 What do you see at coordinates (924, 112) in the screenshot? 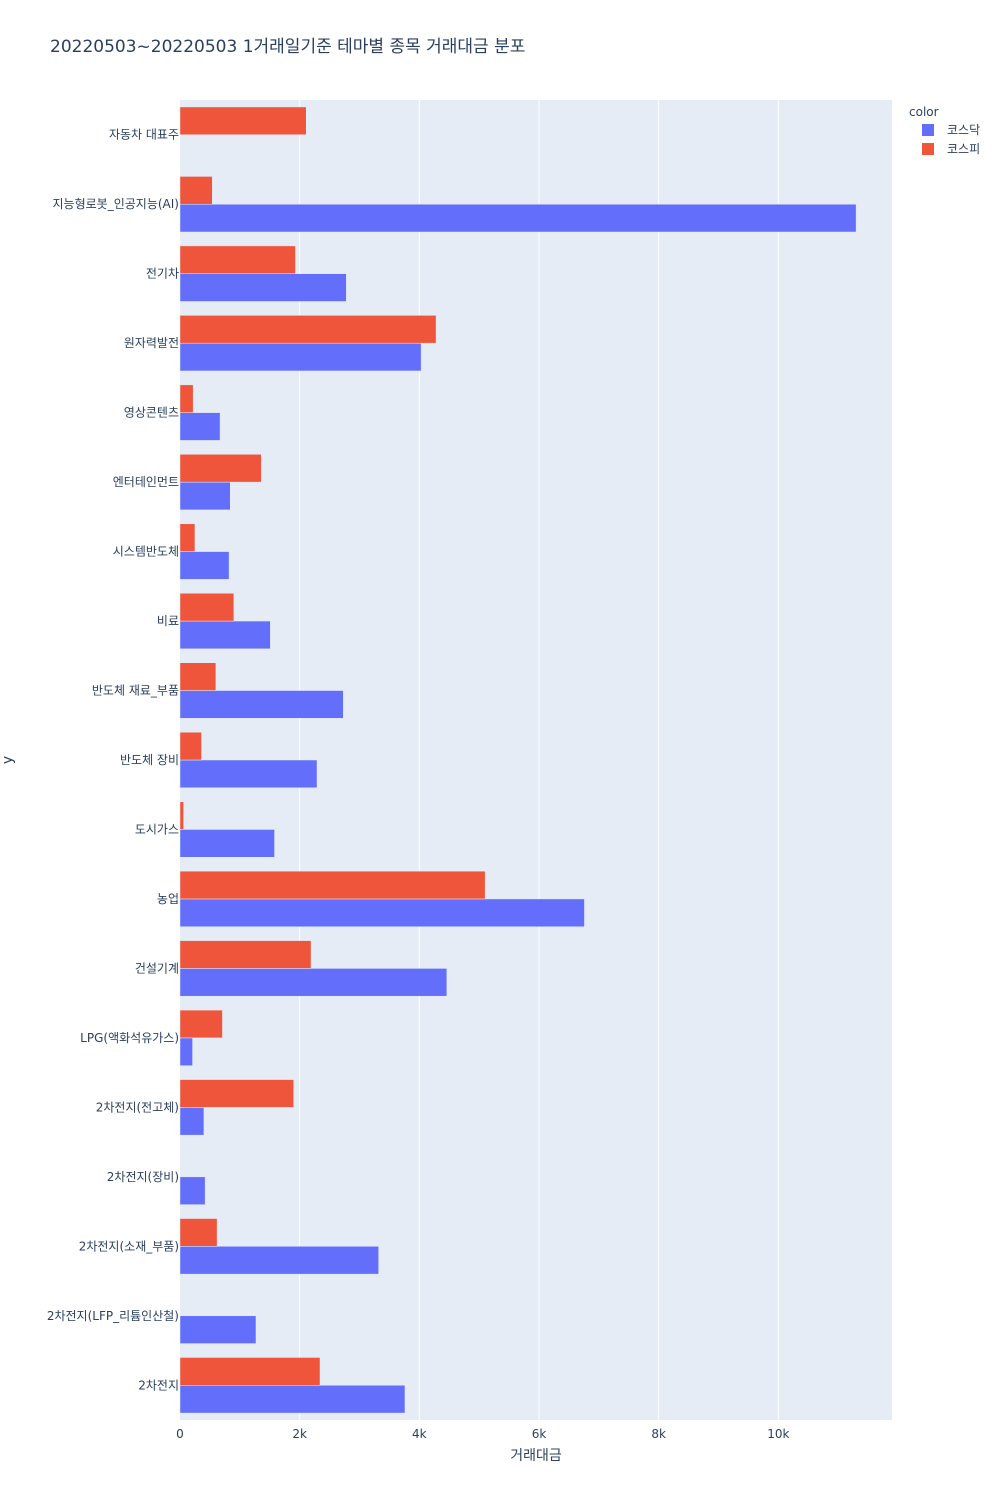
I see `legend-title: color` at bounding box center [924, 112].